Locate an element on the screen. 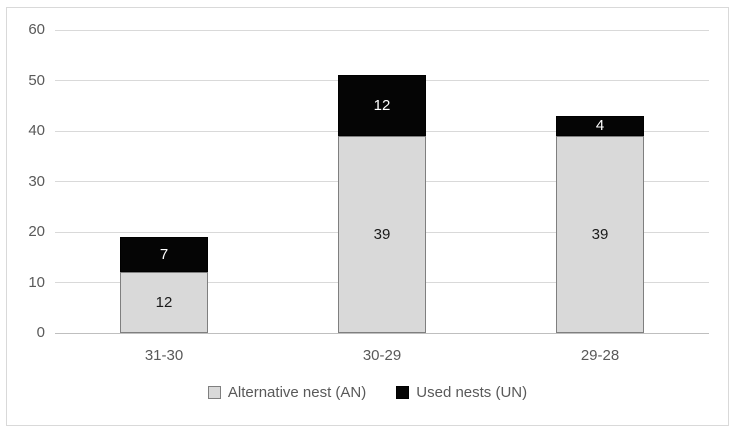 The image size is (736, 433). y-tick-label: 40 is located at coordinates (36, 130).